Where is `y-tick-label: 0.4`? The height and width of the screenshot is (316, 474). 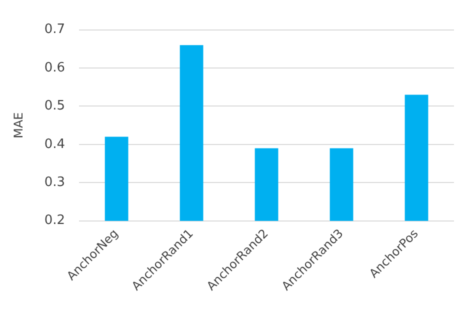
y-tick-label: 0.4 is located at coordinates (55, 144).